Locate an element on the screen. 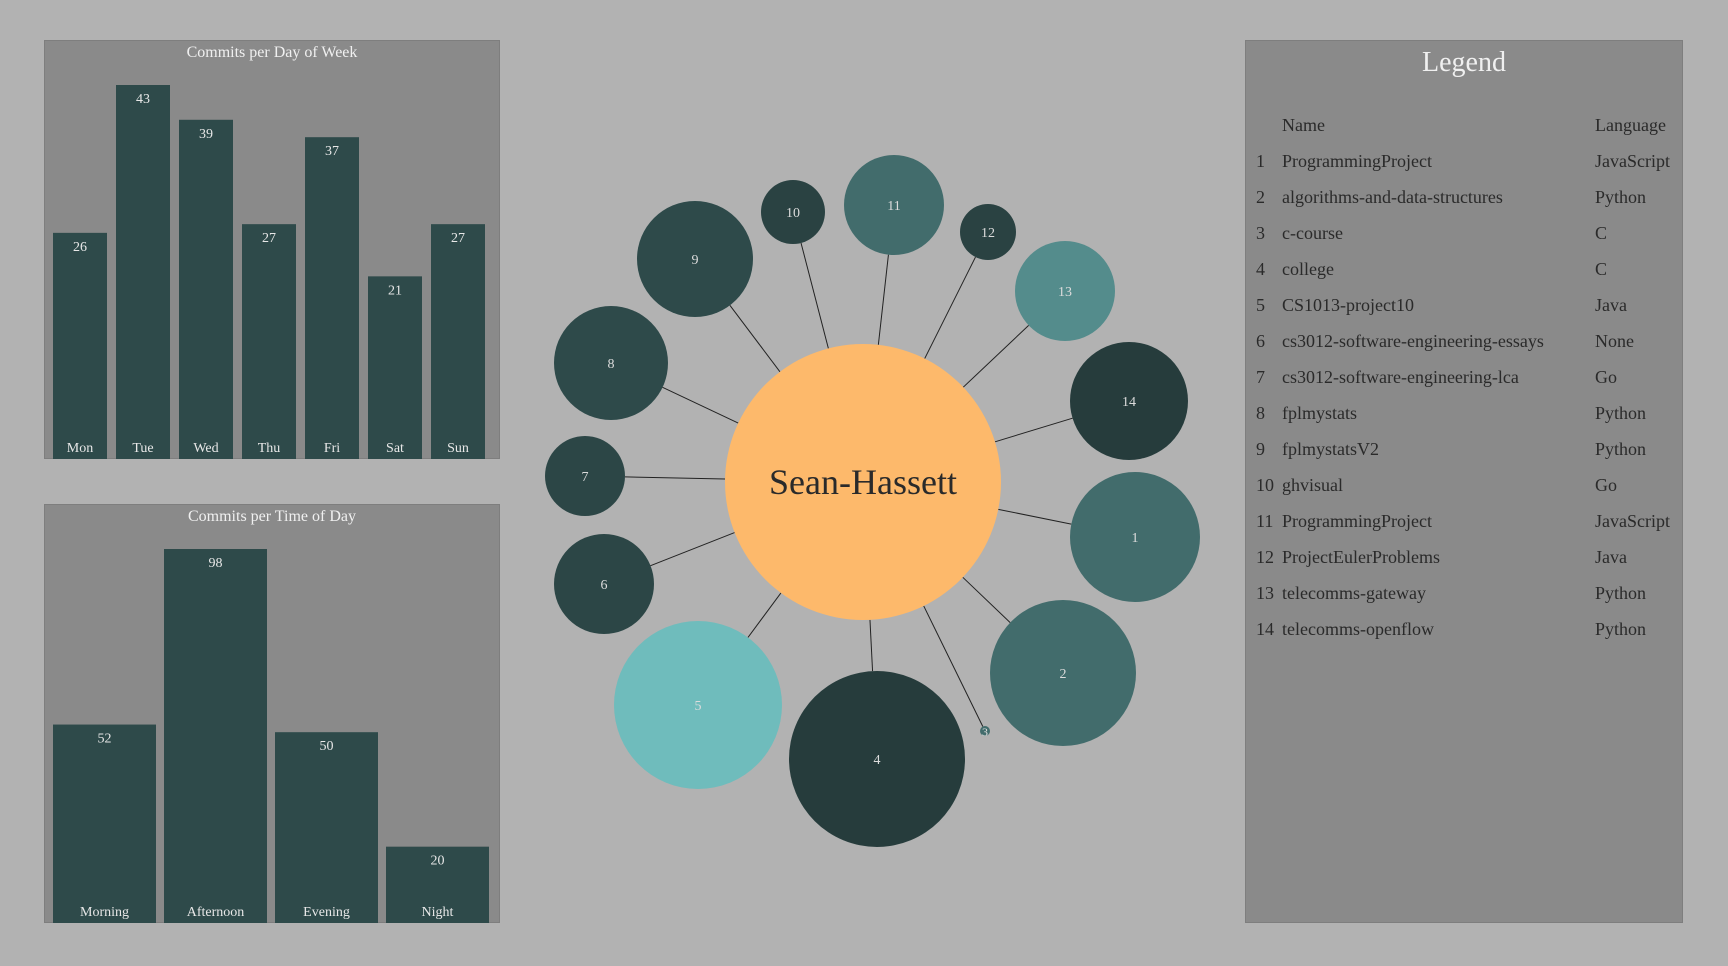  day-value-label: 21 is located at coordinates (395, 290).